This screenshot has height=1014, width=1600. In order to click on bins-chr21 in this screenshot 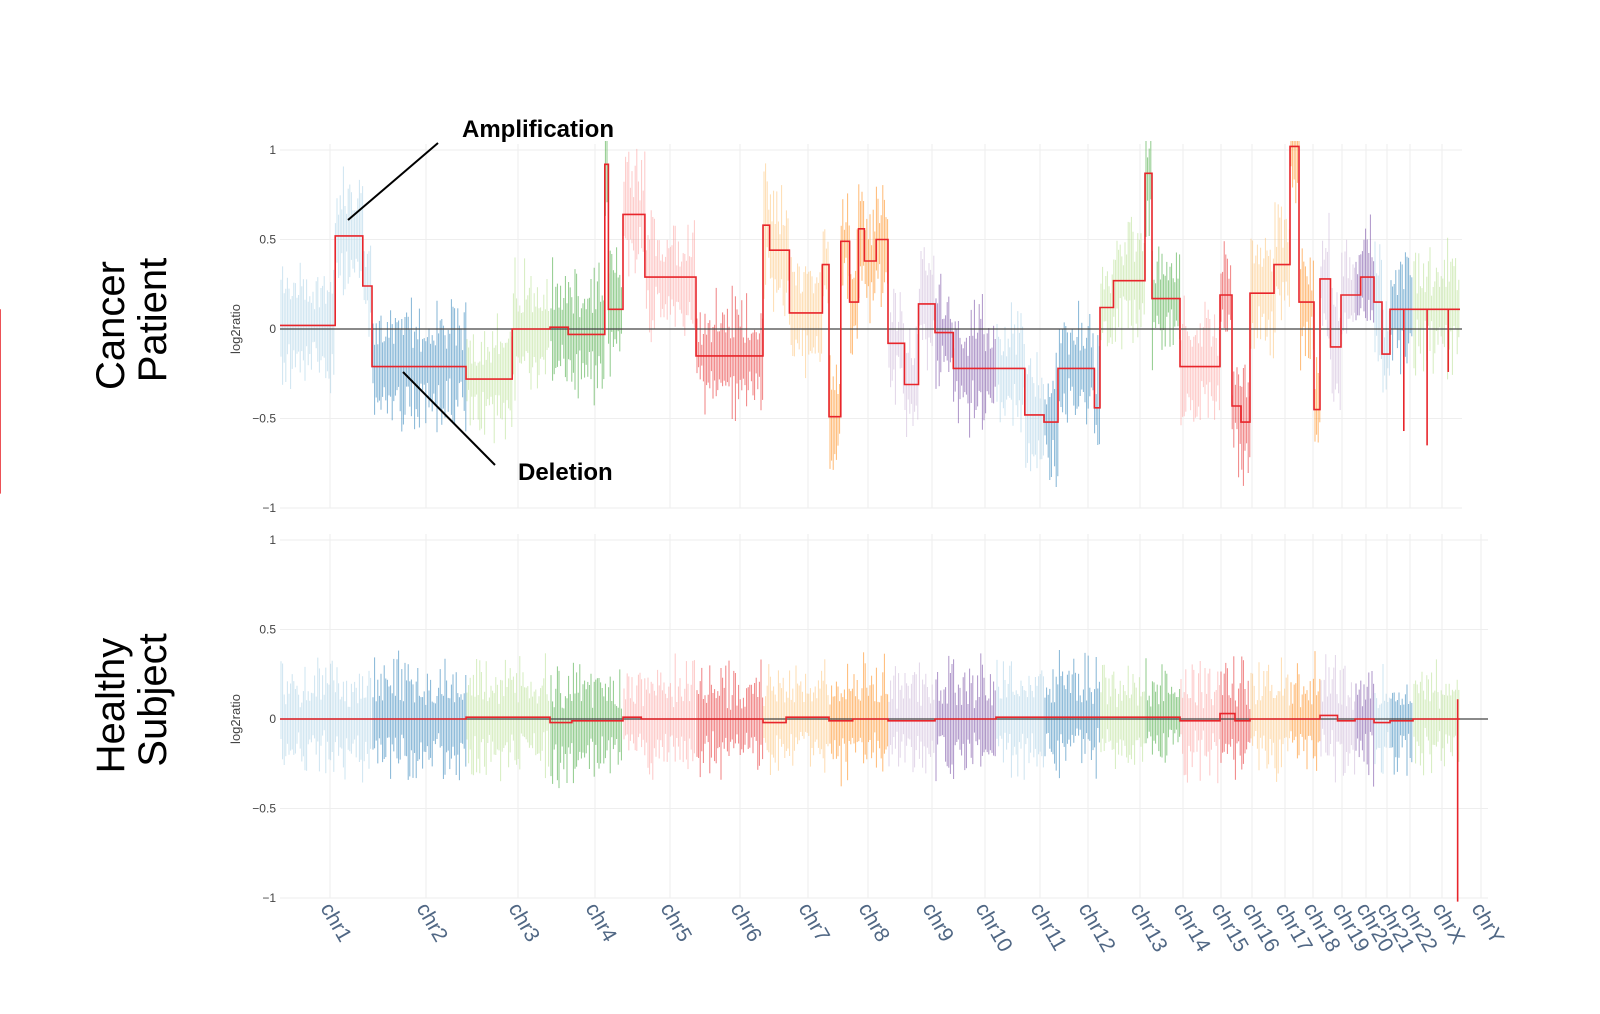, I will do `click(1382, 719)`.